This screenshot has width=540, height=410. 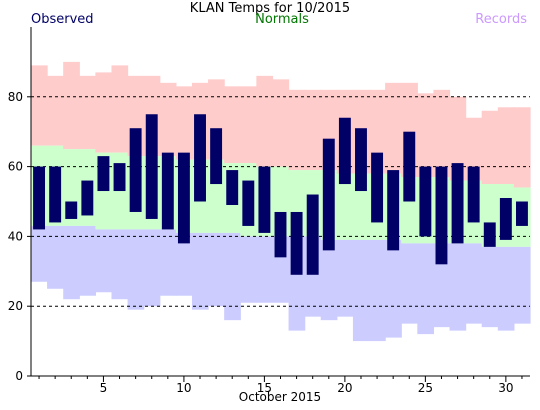 I want to click on x-tick-label-20: 20, so click(x=344, y=388).